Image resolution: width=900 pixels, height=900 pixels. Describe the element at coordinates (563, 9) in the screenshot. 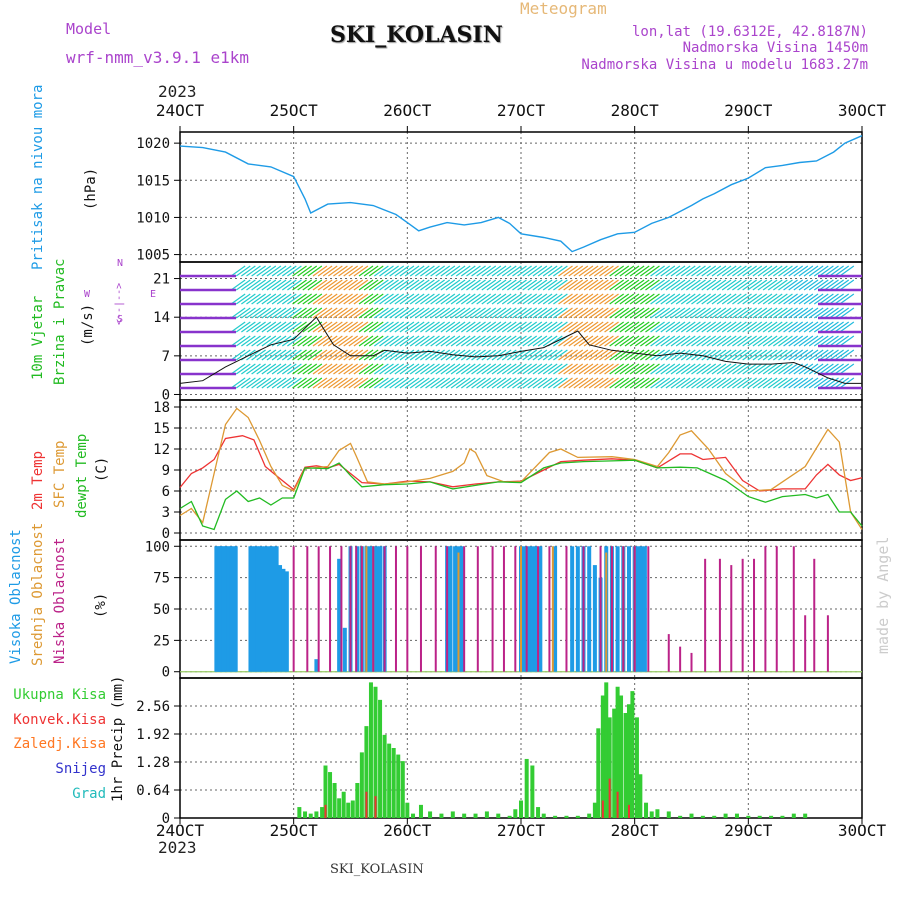

I see `meteogram-label: Meteogram` at that location.